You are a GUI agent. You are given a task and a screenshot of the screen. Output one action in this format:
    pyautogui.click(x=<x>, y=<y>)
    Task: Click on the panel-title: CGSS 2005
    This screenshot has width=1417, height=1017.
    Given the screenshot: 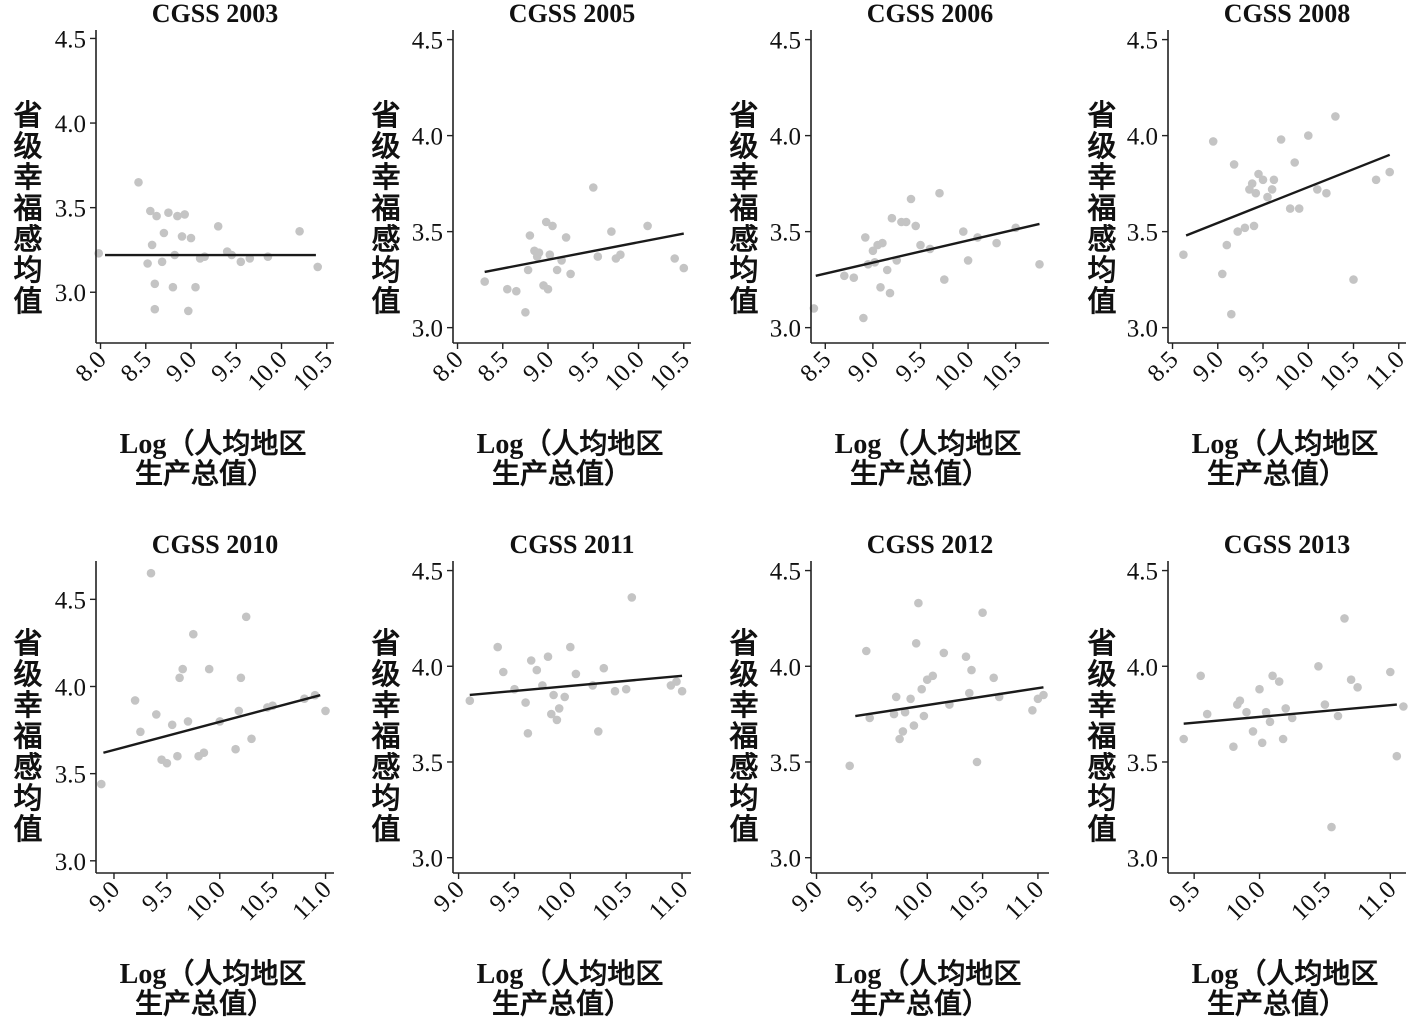 What is the action you would take?
    pyautogui.click(x=572, y=14)
    